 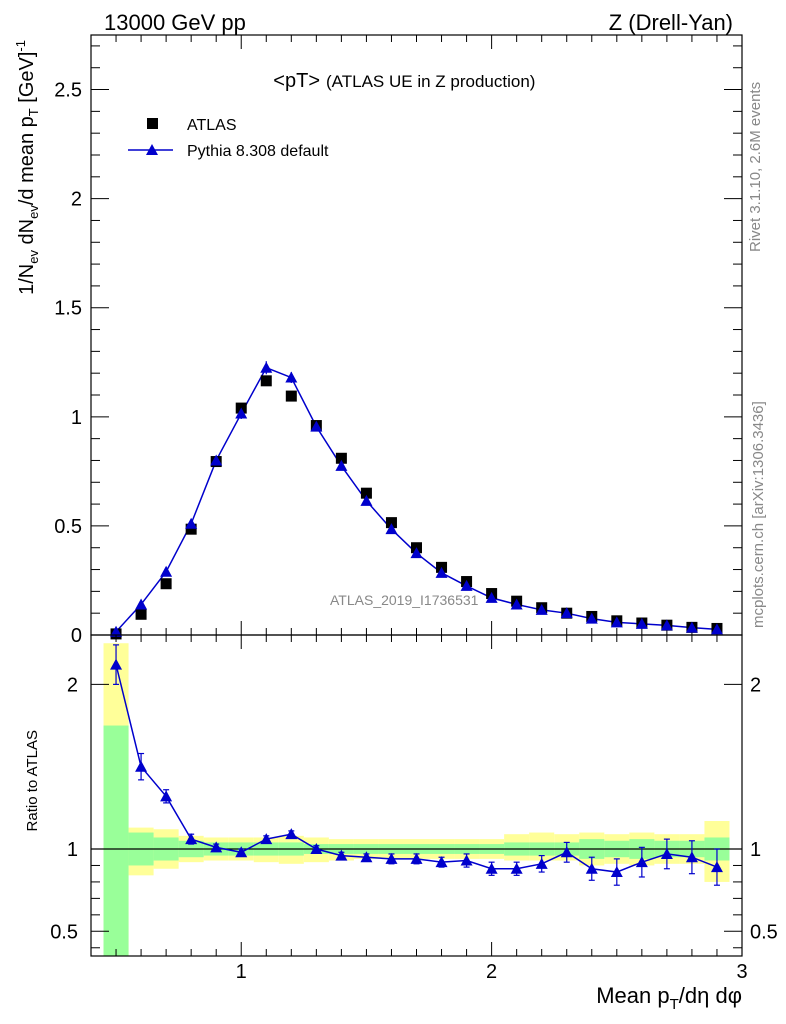 I want to click on mcplots-label: mcplots.cern.ch [arXiv:1306.3436], so click(x=758, y=514).